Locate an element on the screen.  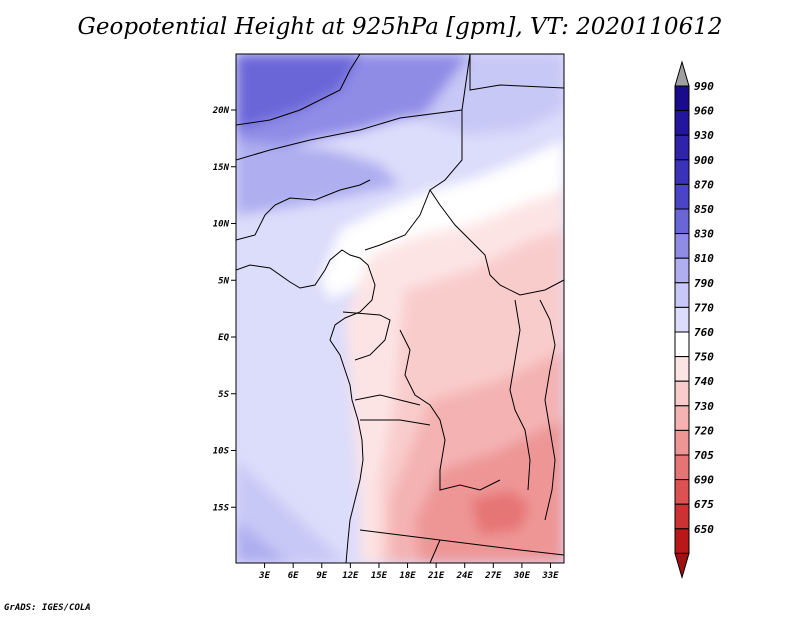
software-credit: GrADS: IGES/COLA is located at coordinates (47, 608).